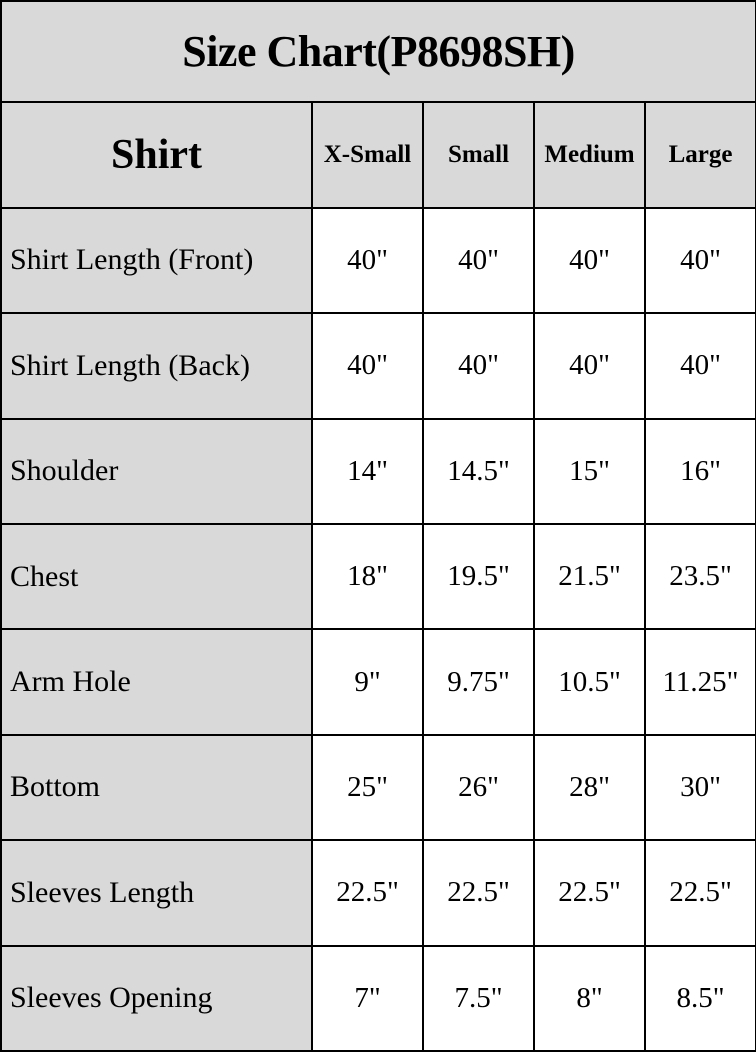 This screenshot has width=756, height=1052. I want to click on measurement-label: Shoulder, so click(156, 471).